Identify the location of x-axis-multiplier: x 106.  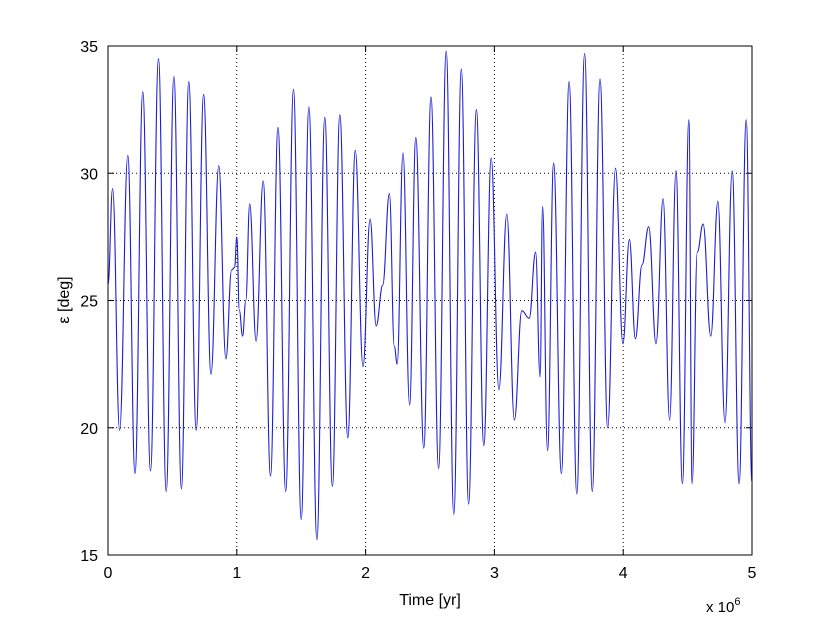
(723, 606).